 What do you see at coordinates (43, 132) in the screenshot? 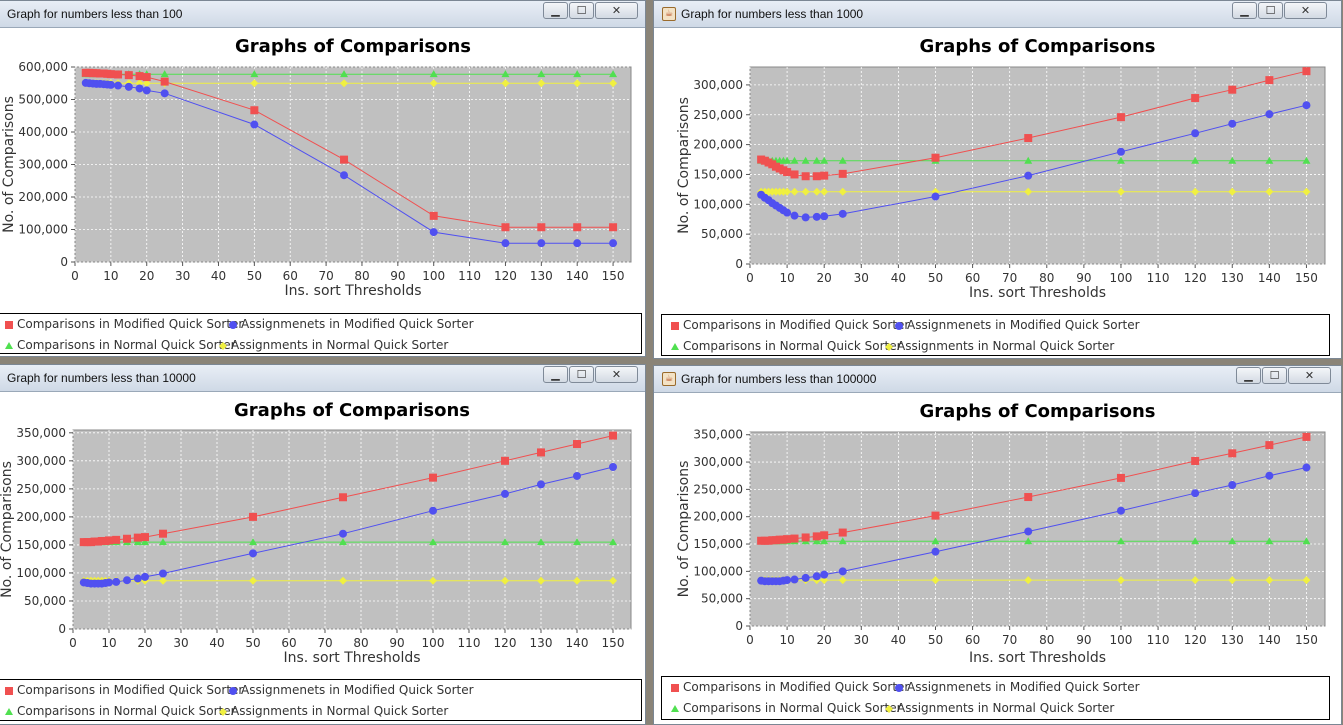
I see `y-tick-label: 400,000` at bounding box center [43, 132].